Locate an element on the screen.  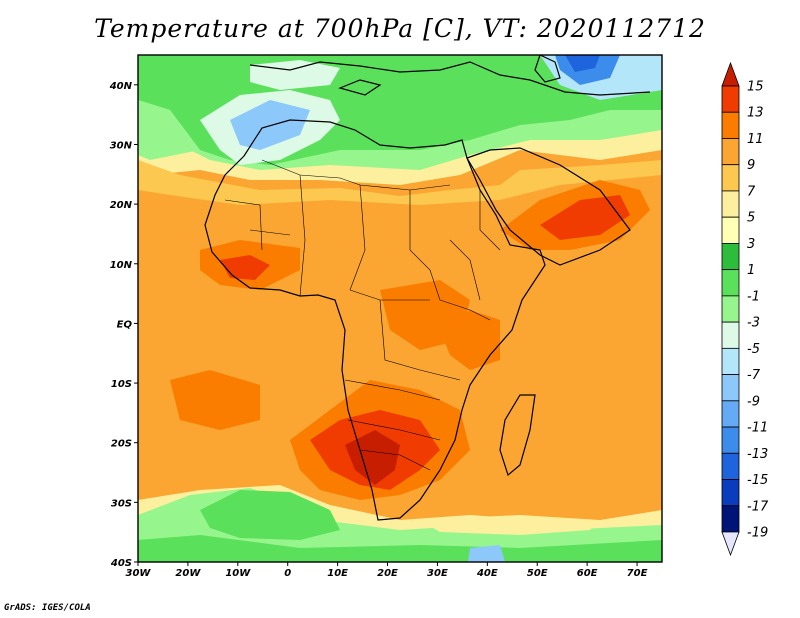
colorbar-level-label: -11 is located at coordinates (757, 428).